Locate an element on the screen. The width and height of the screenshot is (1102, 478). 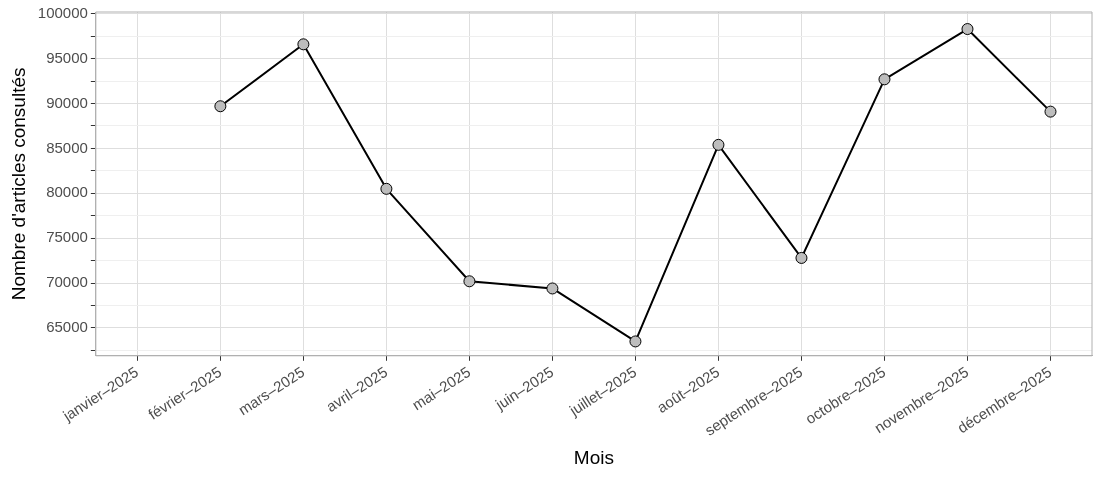
y-tick-label: 80000 is located at coordinates (67, 192).